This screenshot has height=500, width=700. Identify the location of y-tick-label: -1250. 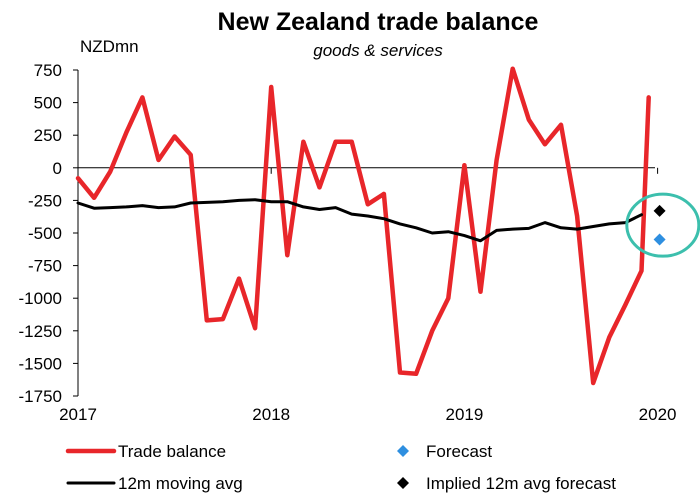
(40, 331).